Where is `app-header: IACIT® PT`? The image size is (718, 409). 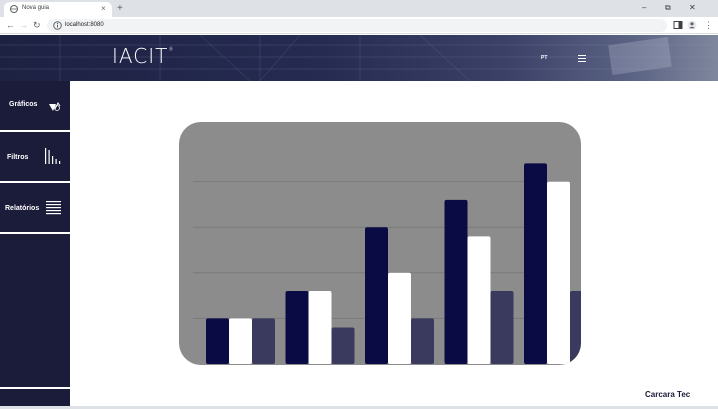
app-header: IACIT® PT is located at coordinates (359, 58).